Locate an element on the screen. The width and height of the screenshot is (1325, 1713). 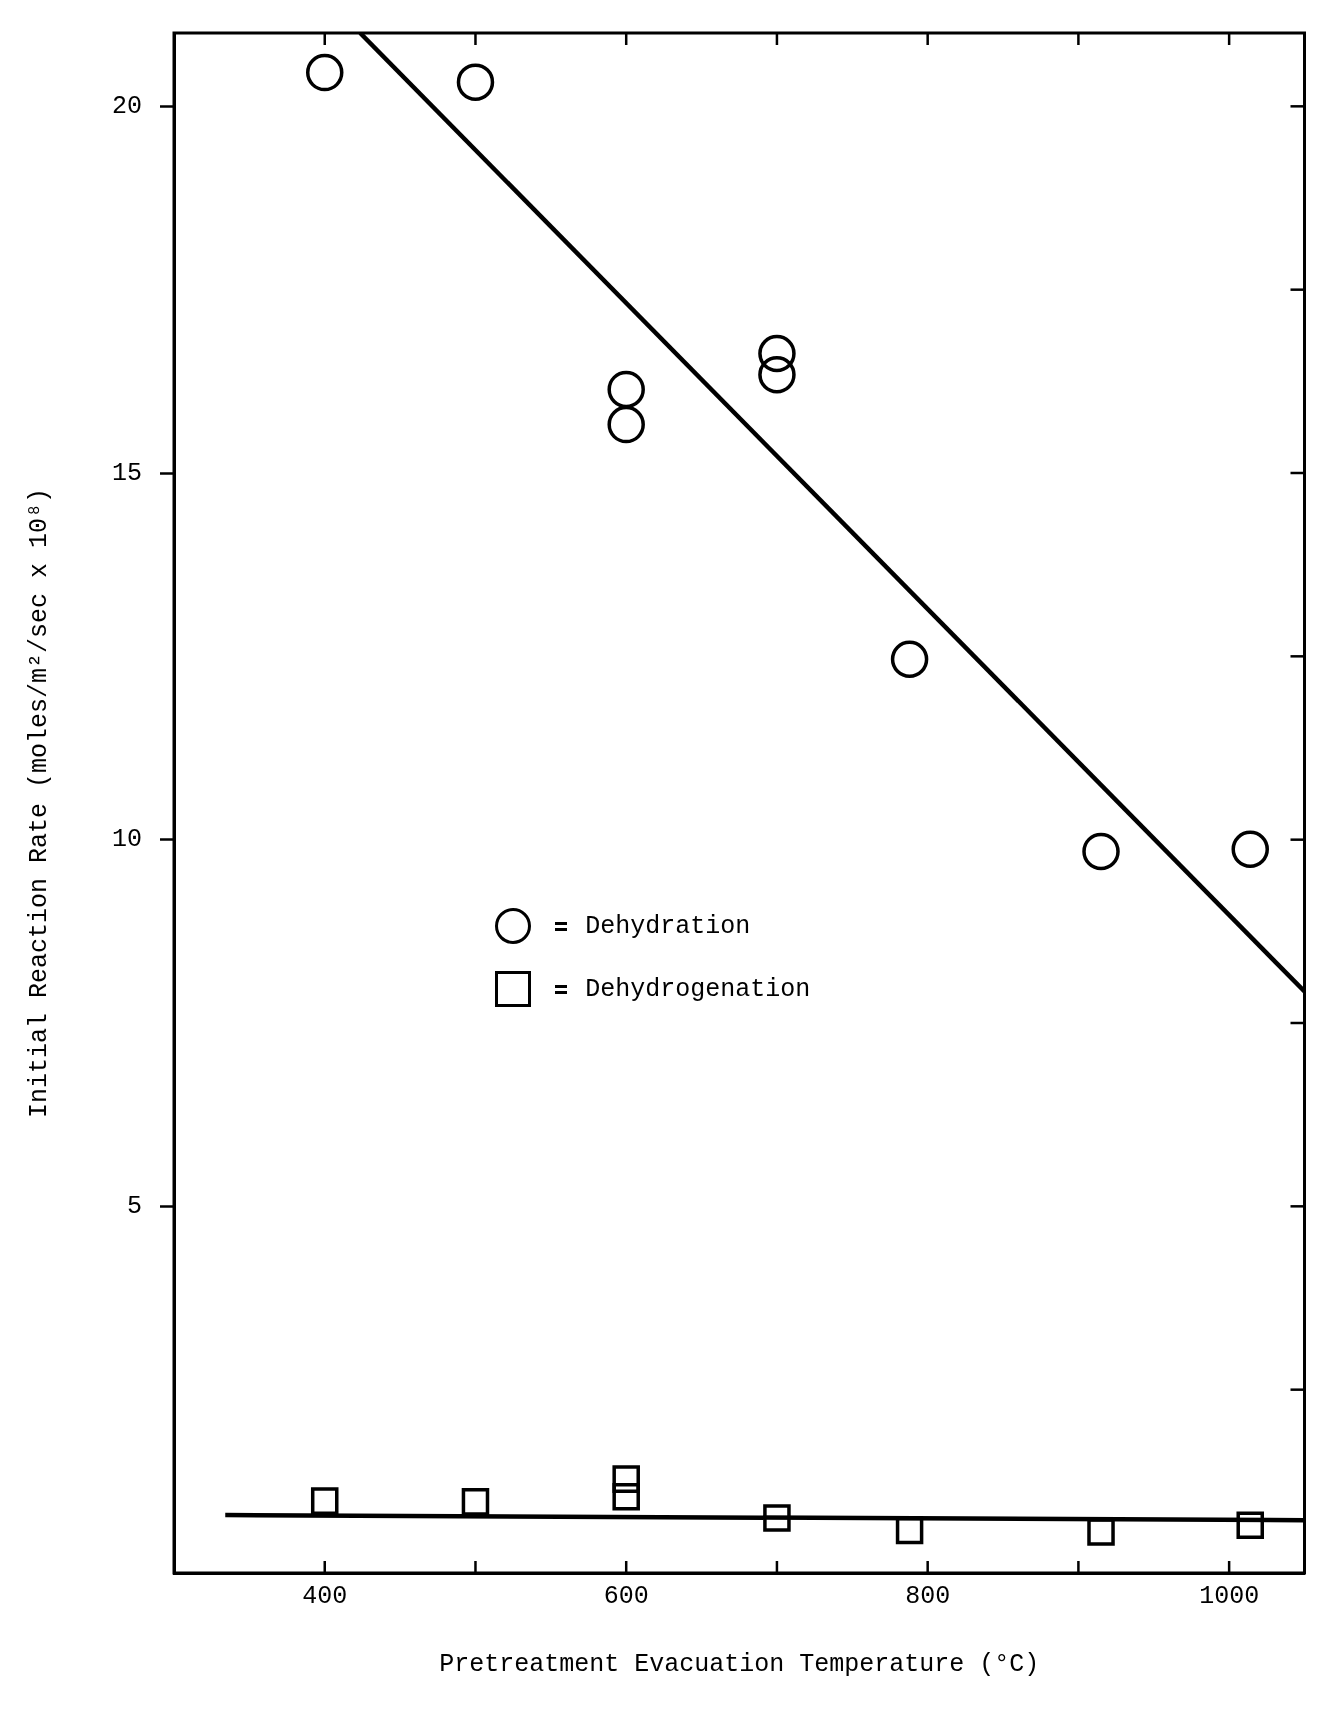
x-tick-label: 400 is located at coordinates (325, 1596).